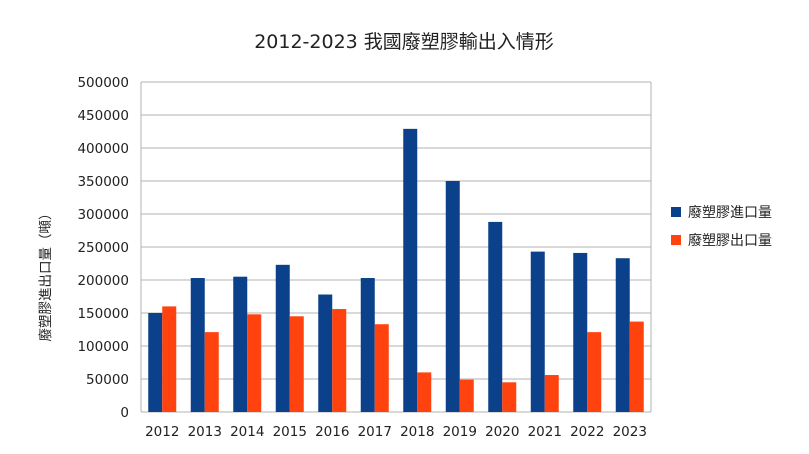 This screenshot has height=454, width=809. I want to click on bar-import-2018, so click(410, 270).